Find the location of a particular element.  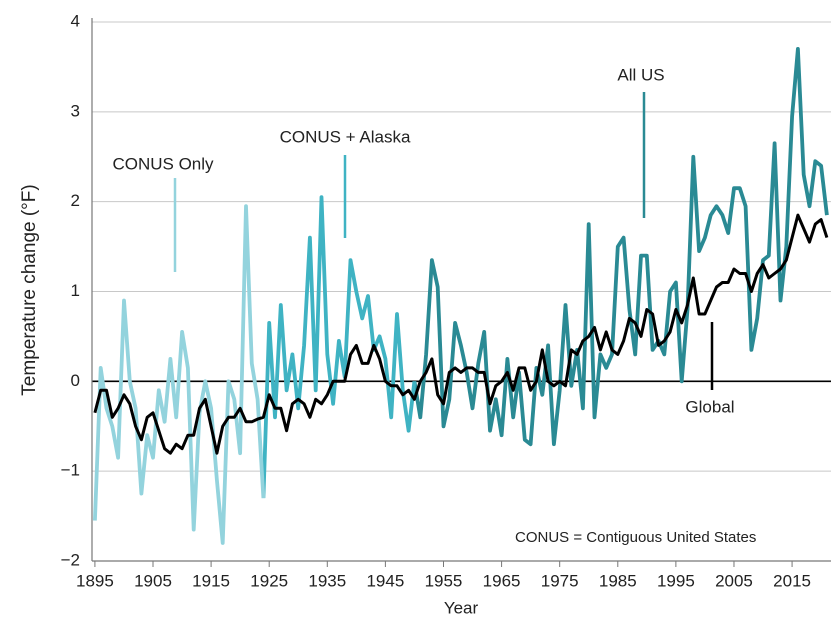

y-tick-label: 1 is located at coordinates (75, 290).